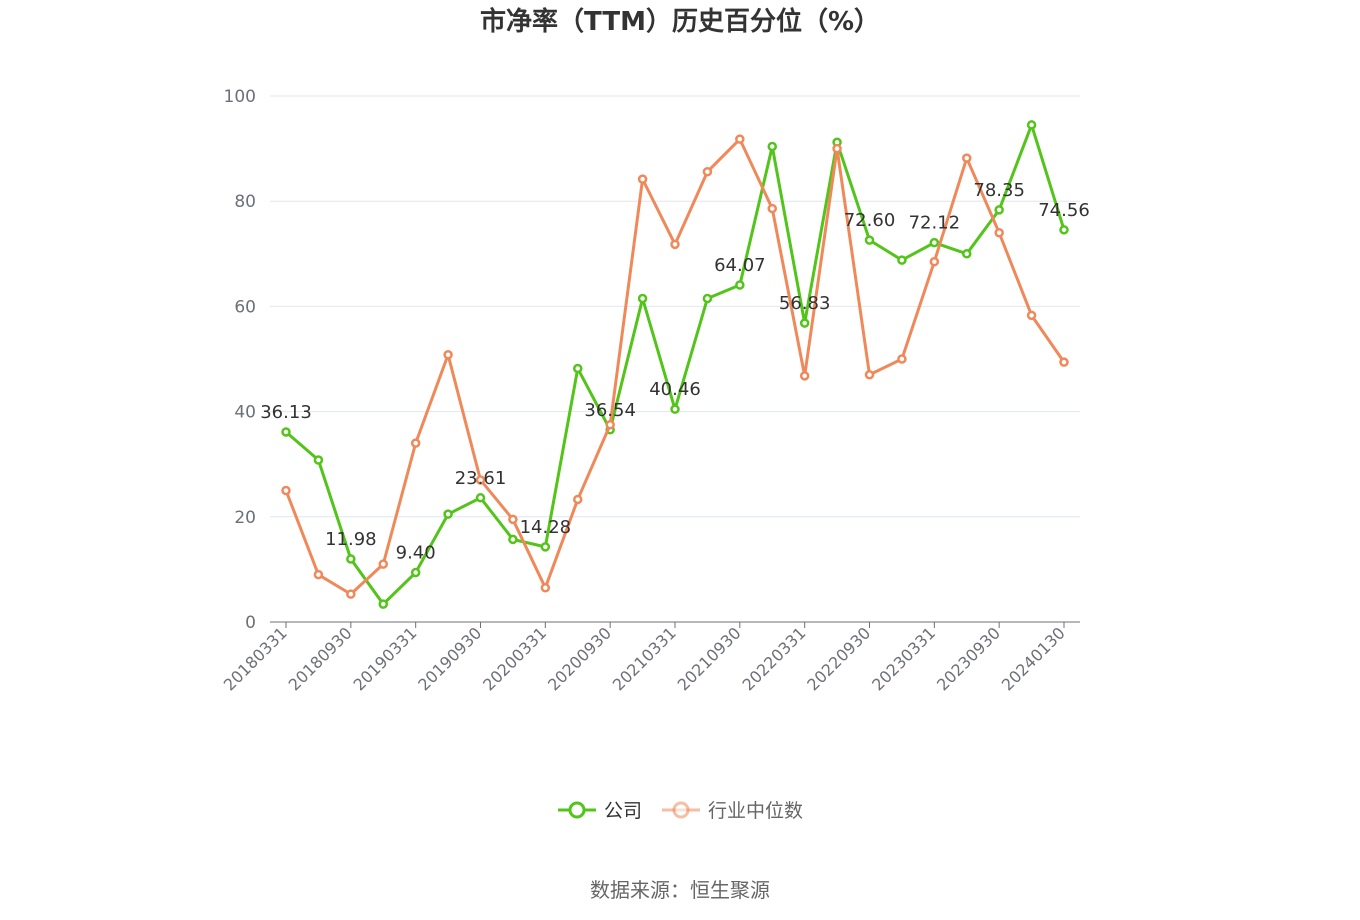  Describe the element at coordinates (968, 658) in the screenshot. I see `x-tick-label: 20230930` at that location.